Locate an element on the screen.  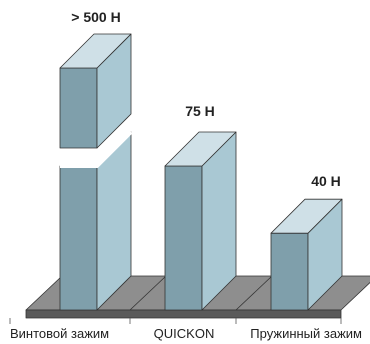
value-label-screw-clamp: > 500 H is located at coordinates (95, 17).